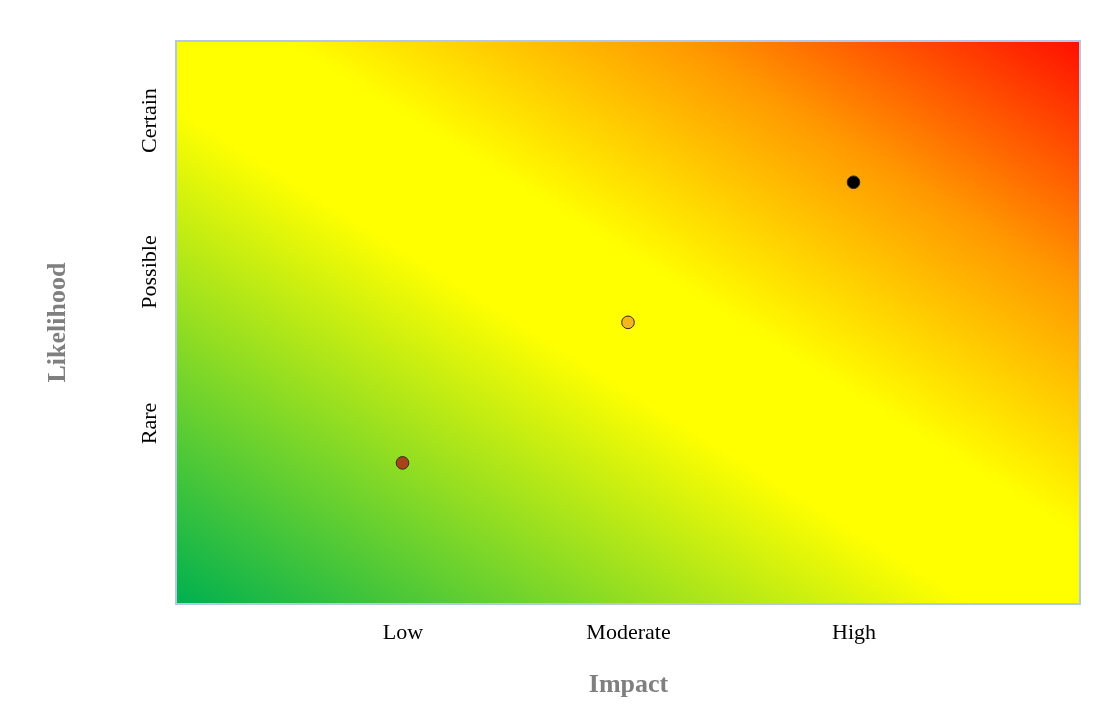 This screenshot has width=1105, height=714. I want to click on y-axis-title: Likelihood, so click(56, 322).